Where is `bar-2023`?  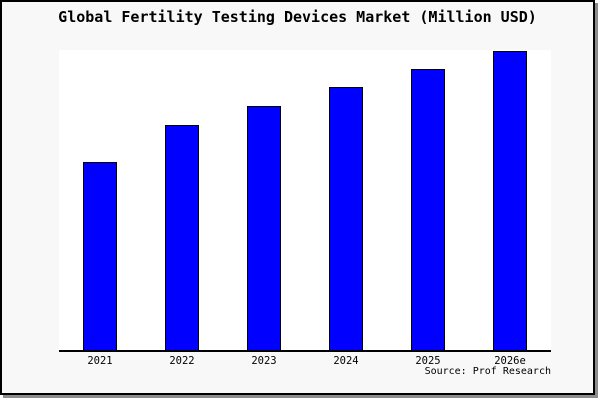
bar-2023 is located at coordinates (264, 227).